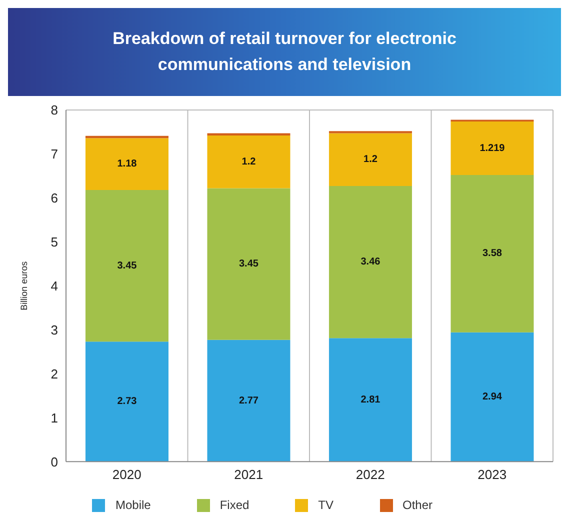 The width and height of the screenshot is (569, 517). I want to click on data-label: 1.18, so click(127, 164).